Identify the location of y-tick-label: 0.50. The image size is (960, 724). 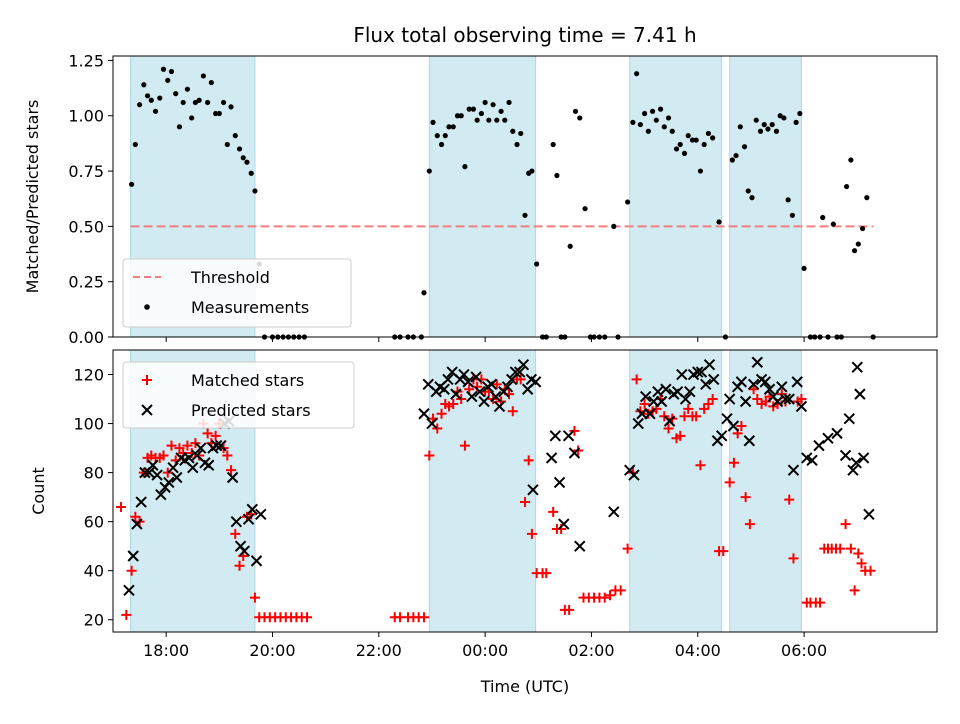
(86, 226).